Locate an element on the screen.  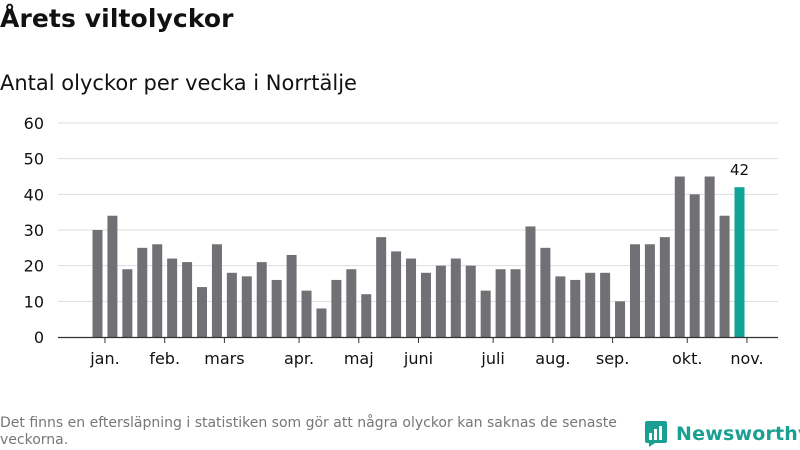
y-tick-label: 30 is located at coordinates (34, 230).